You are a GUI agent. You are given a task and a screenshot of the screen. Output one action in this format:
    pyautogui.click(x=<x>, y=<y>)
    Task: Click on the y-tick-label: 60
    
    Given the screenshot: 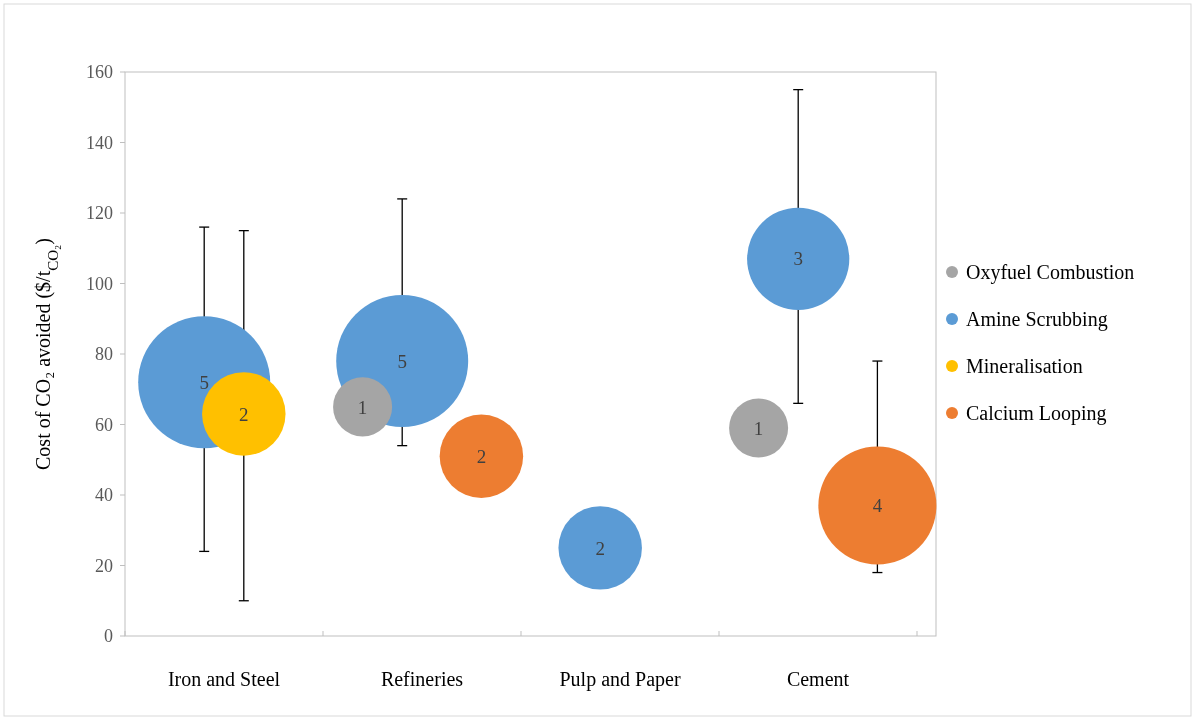 What is the action you would take?
    pyautogui.click(x=104, y=424)
    